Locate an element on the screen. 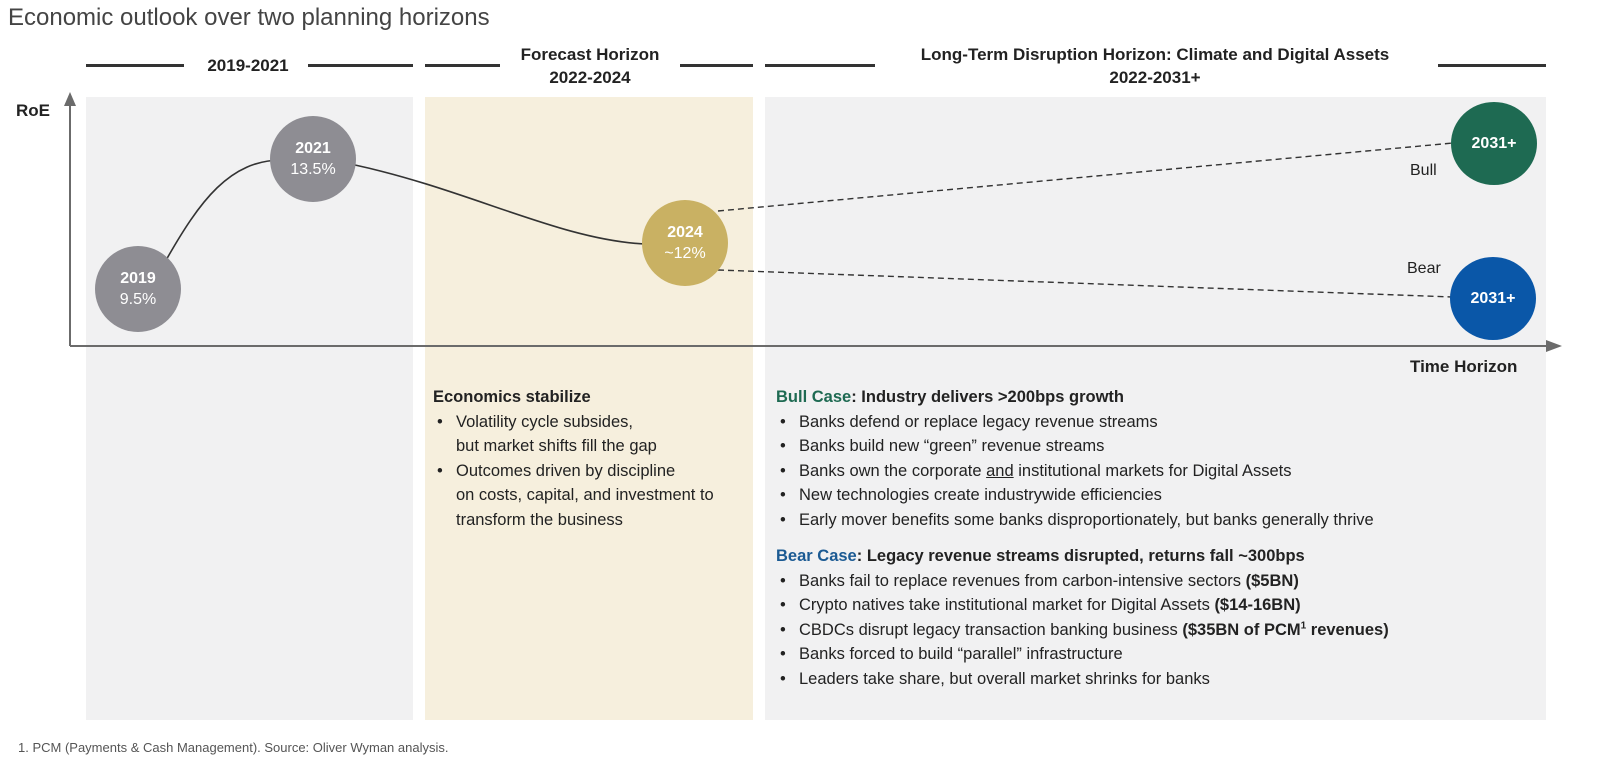  list-item: Banks build new “green” revenue streams is located at coordinates (1161, 446).